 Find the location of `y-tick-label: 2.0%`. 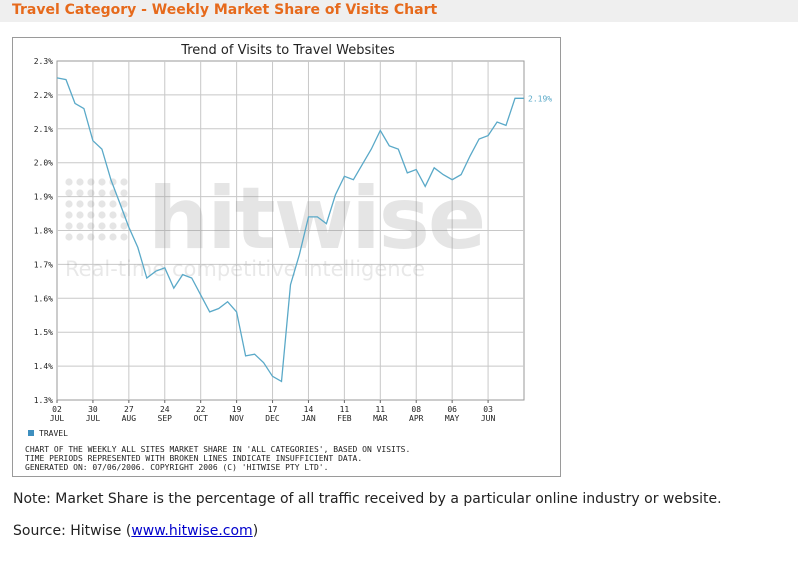

y-tick-label: 2.0% is located at coordinates (43, 163).